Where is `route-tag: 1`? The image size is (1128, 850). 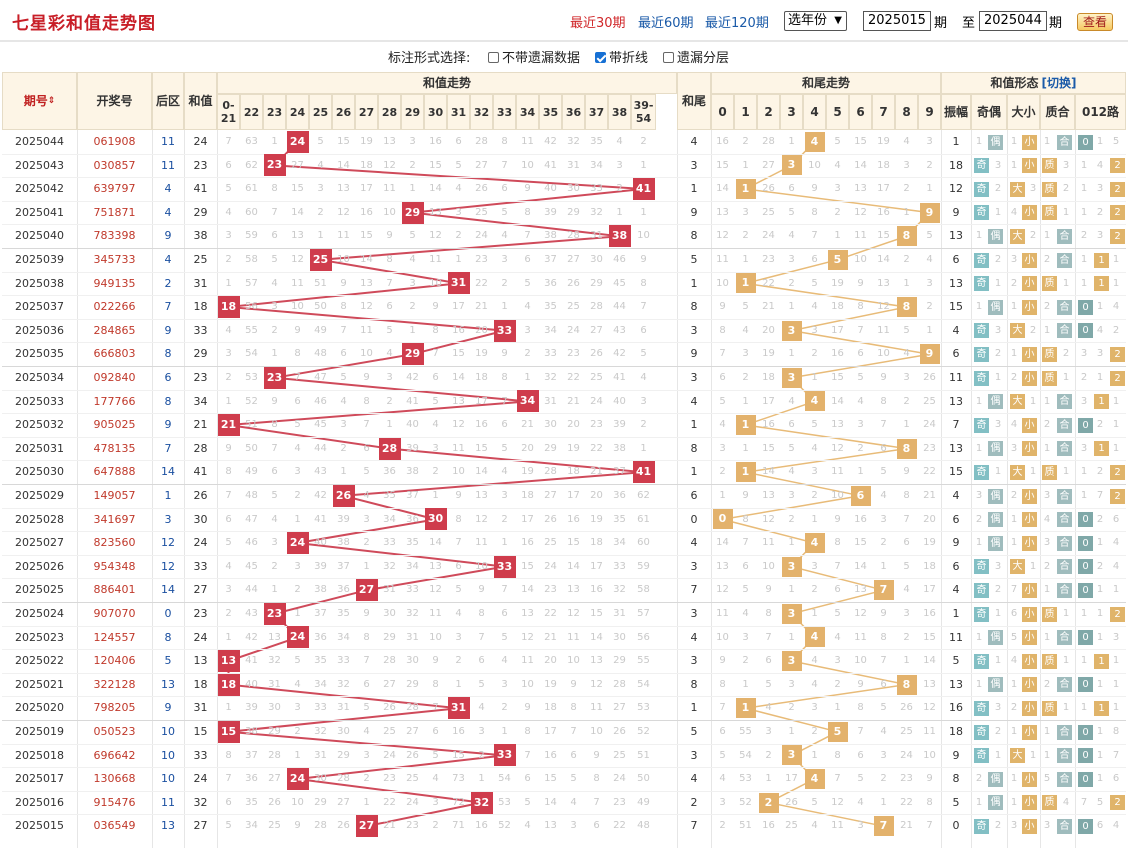
route-tag: 1 is located at coordinates (1101, 708).